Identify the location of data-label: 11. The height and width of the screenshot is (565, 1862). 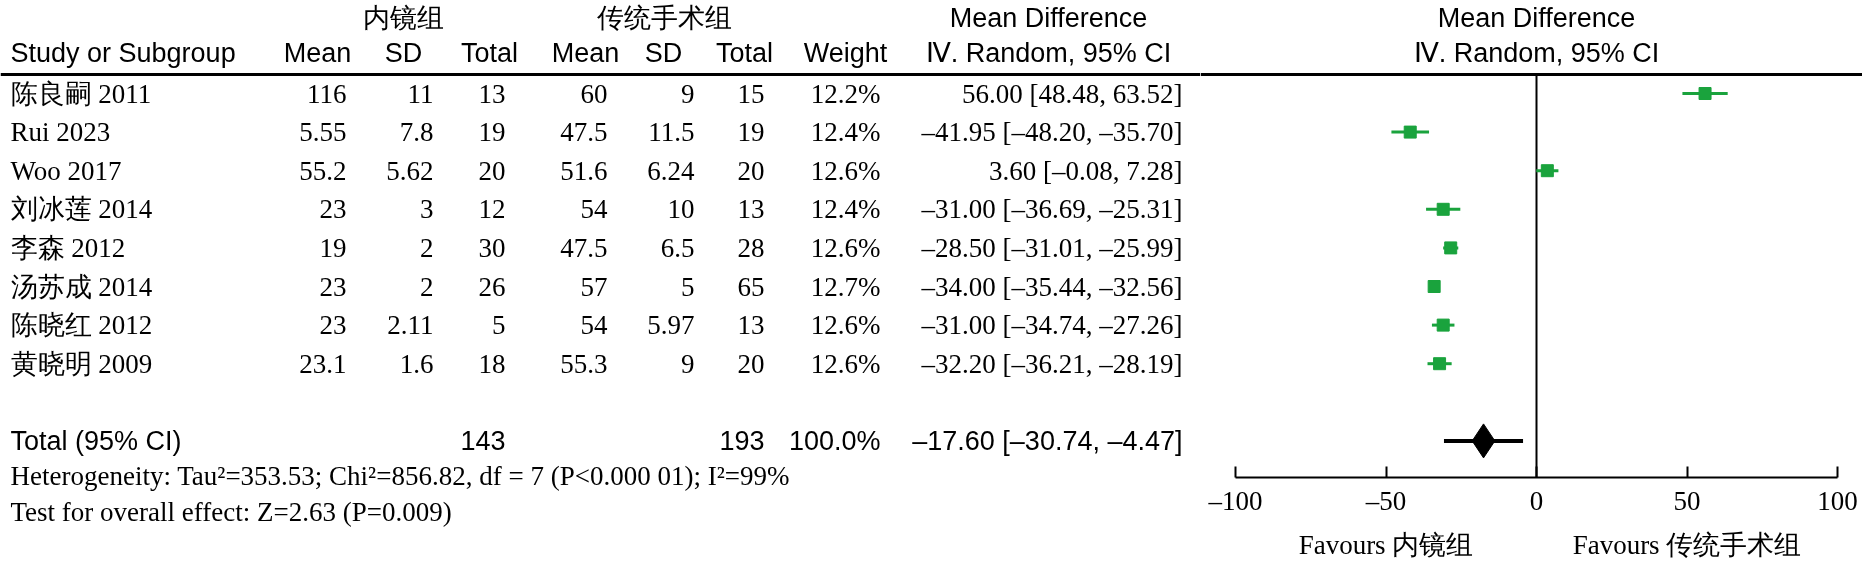
(420, 93).